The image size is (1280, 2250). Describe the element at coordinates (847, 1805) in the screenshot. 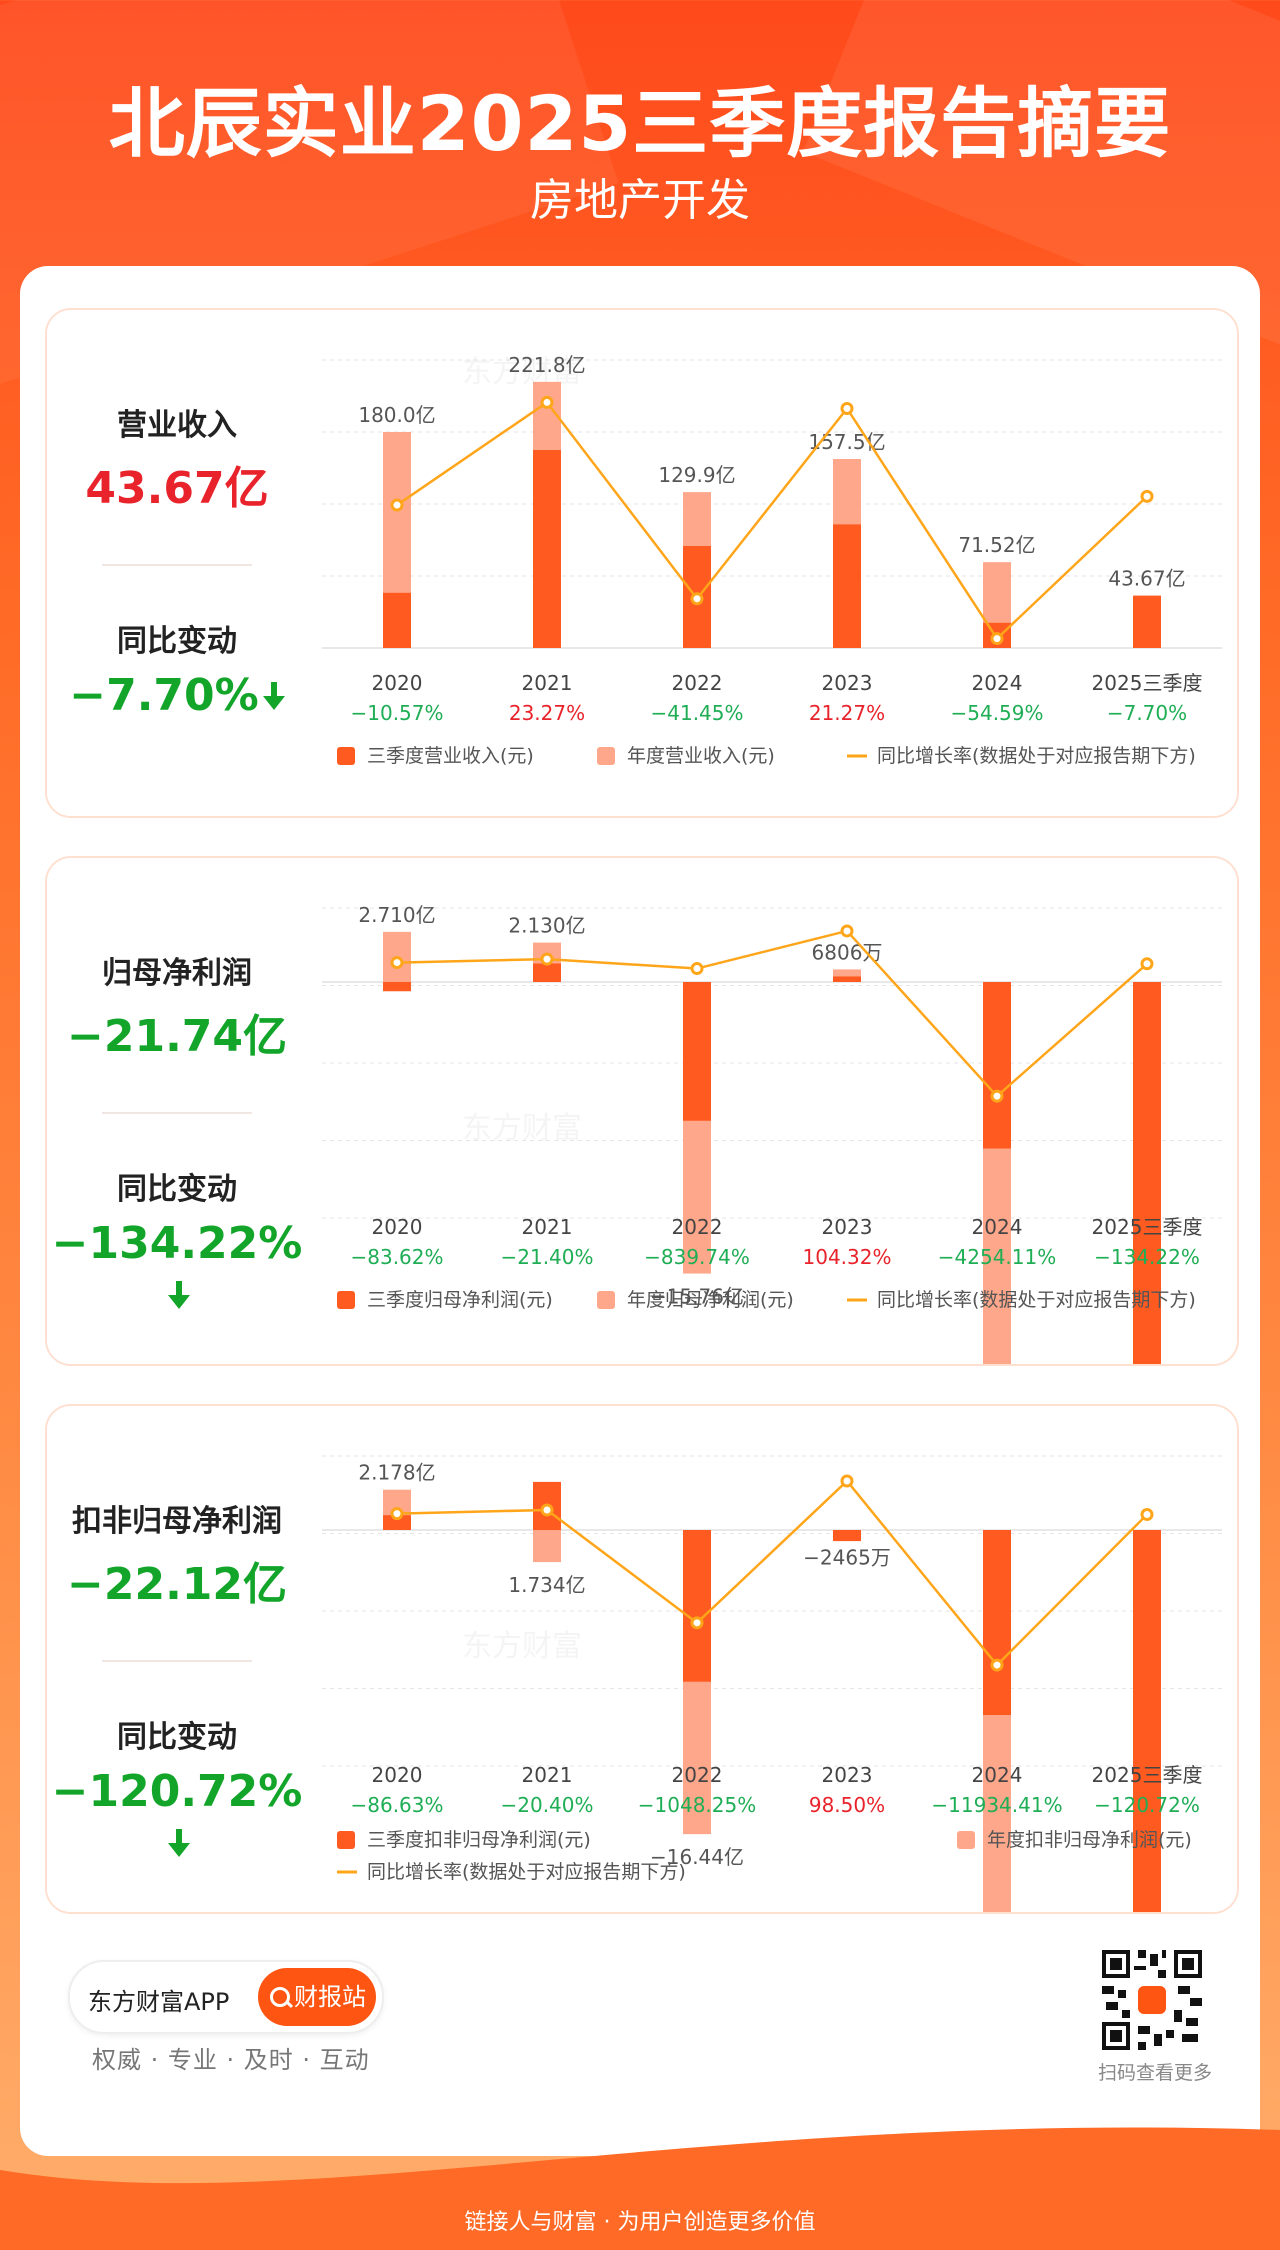

I see `growth-label: 98.50%` at that location.